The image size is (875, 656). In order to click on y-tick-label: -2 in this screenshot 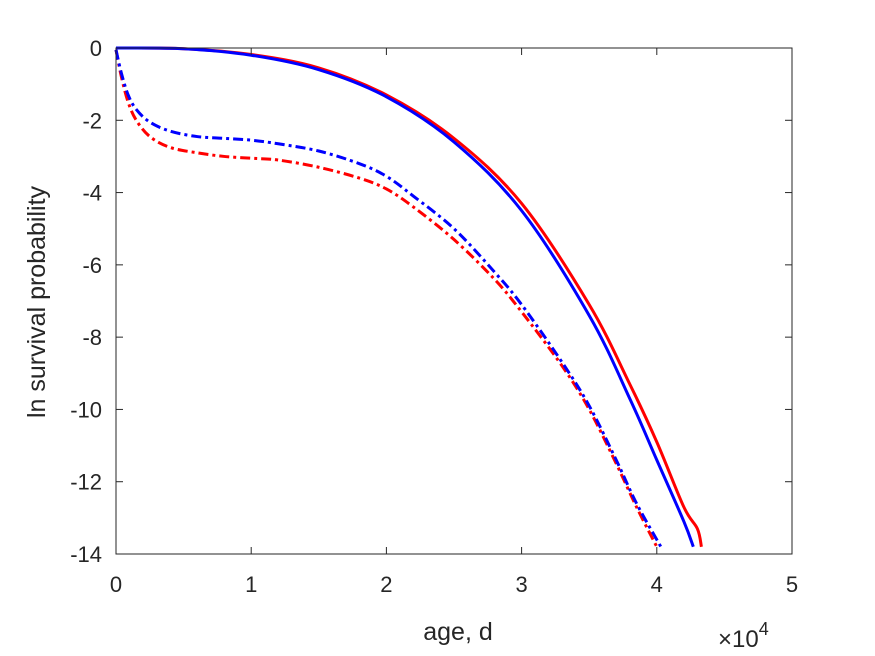, I will do `click(92, 120)`.